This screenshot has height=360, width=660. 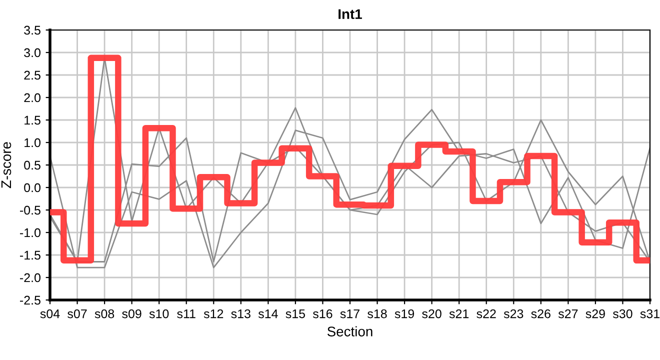 I want to click on x-tick-label: s09, so click(x=132, y=313).